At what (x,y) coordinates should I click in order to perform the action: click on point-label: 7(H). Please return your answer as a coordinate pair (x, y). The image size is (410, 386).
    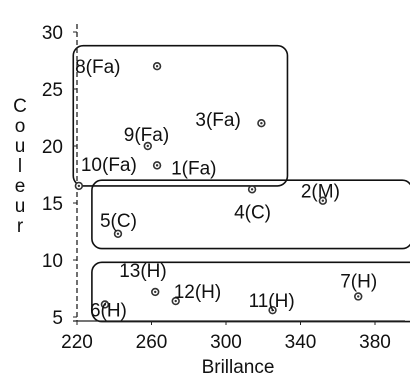
    Looking at the image, I should click on (358, 281).